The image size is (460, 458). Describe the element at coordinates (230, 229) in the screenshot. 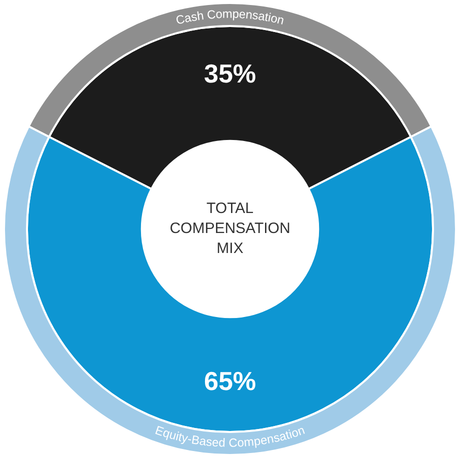

I see `text: TOTAL COMPENSATION MIX` at that location.